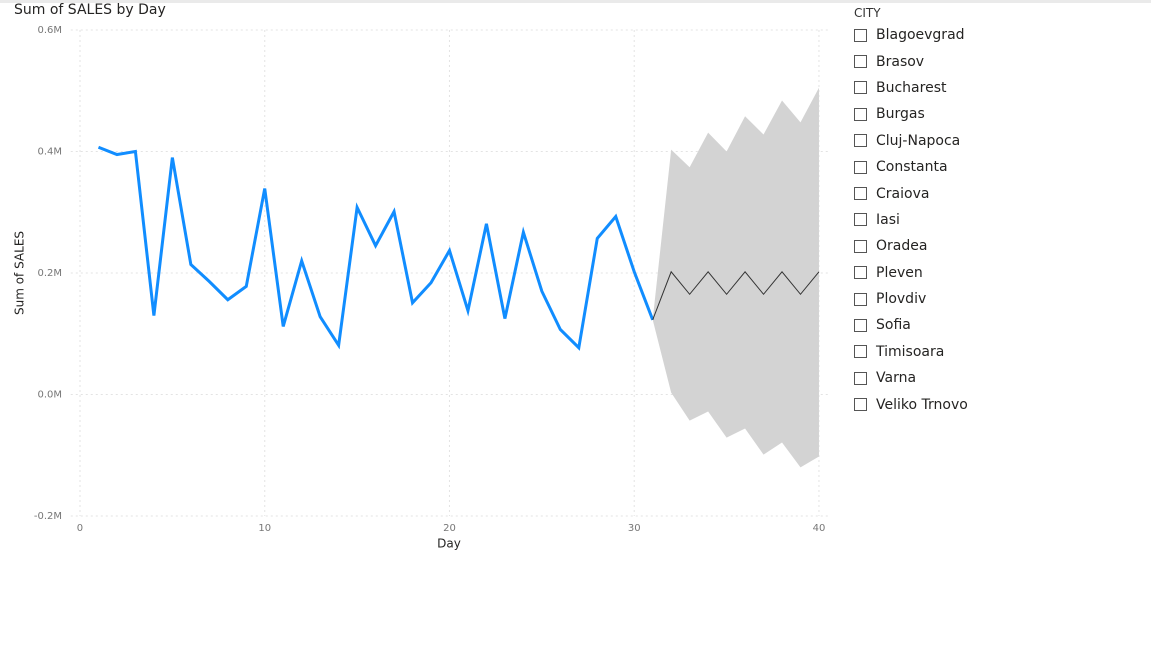  I want to click on x-tick-label: 30, so click(634, 528).